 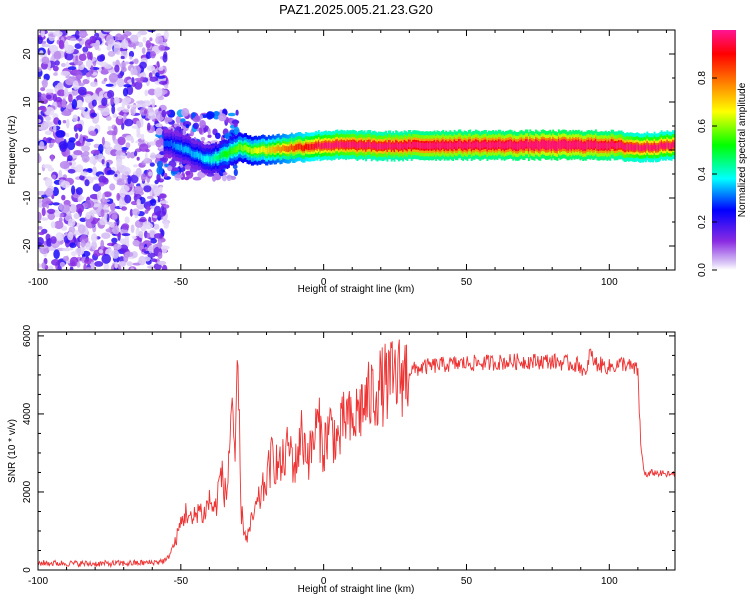 What do you see at coordinates (27, 197) in the screenshot?
I see `y-tick-label: -10` at bounding box center [27, 197].